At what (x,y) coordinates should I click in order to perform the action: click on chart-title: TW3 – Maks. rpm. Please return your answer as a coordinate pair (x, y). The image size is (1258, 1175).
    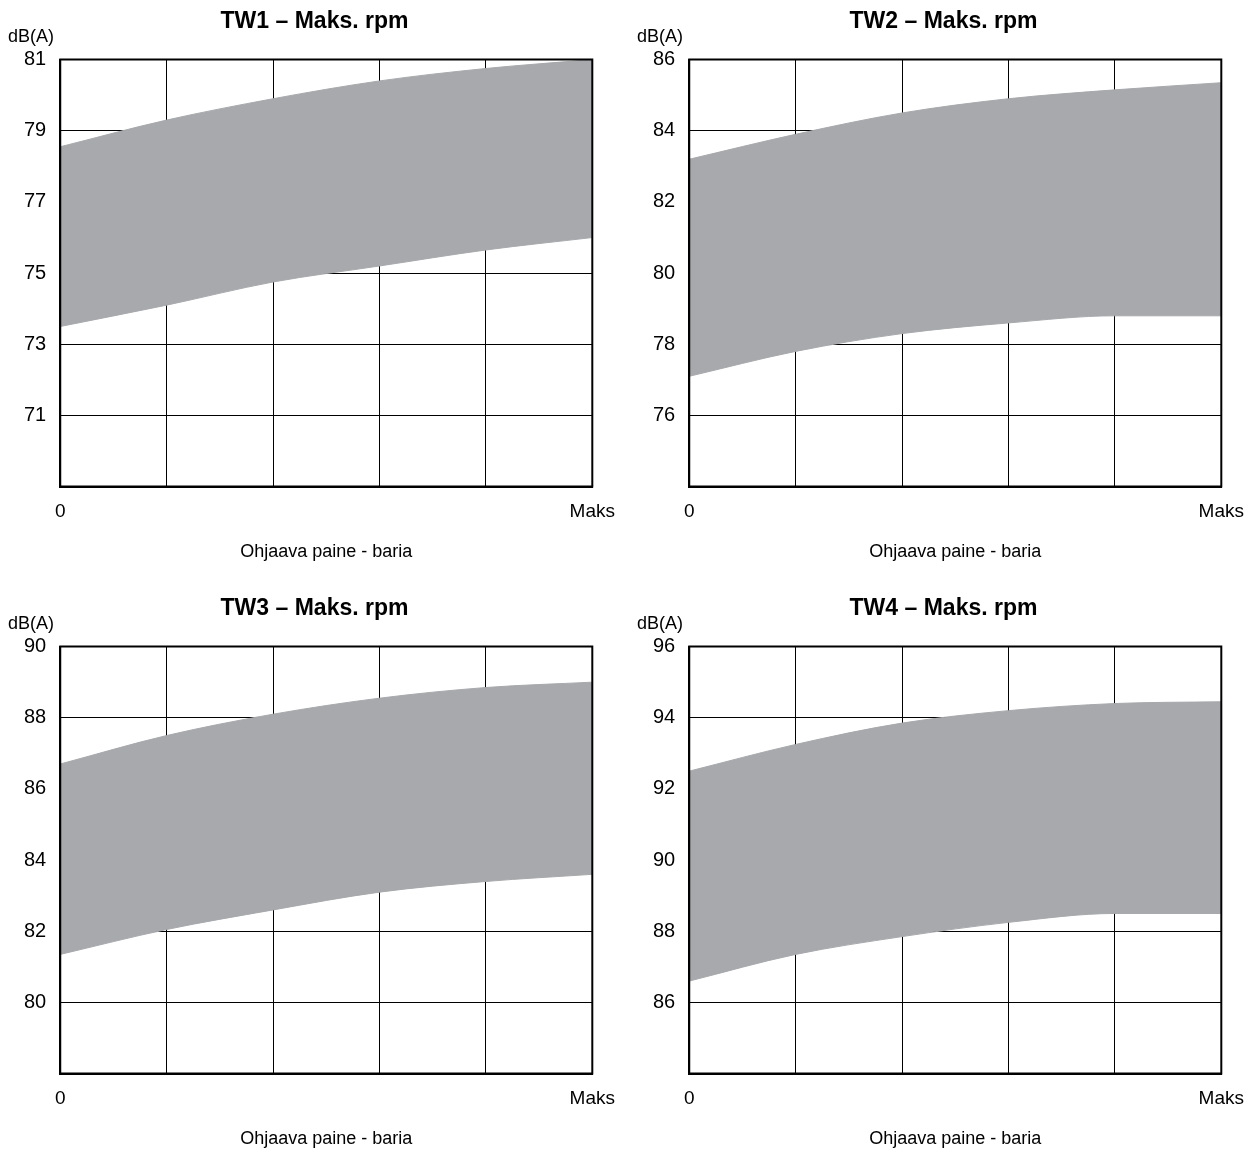
    Looking at the image, I should click on (314, 607).